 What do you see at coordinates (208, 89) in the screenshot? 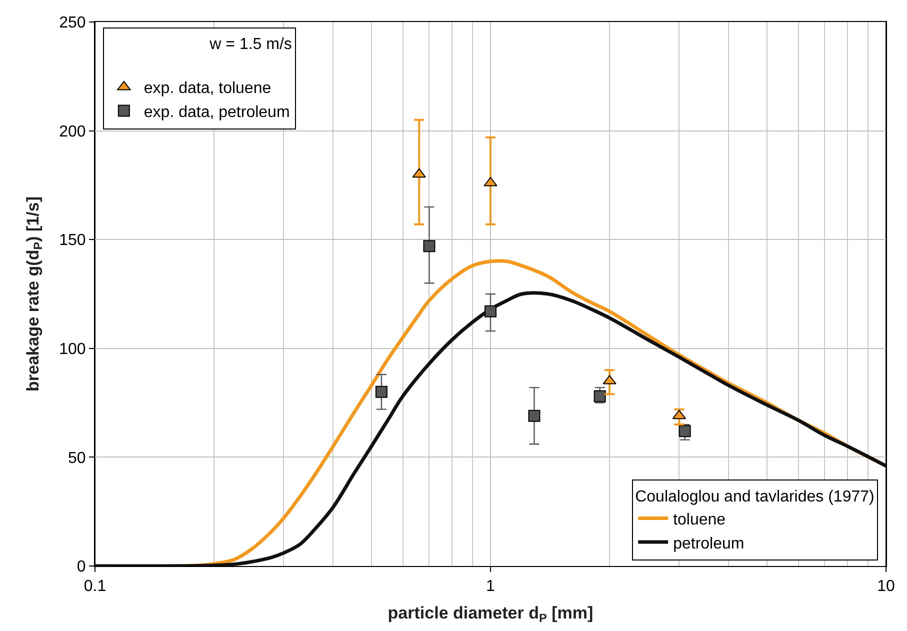
I see `legend-label: exp. data, toluene` at bounding box center [208, 89].